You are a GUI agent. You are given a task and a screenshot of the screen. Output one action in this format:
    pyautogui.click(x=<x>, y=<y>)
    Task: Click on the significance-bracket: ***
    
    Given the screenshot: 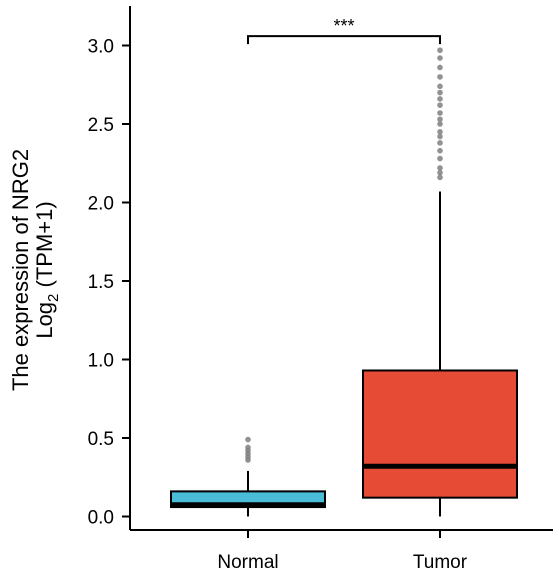 What is the action you would take?
    pyautogui.click(x=344, y=30)
    